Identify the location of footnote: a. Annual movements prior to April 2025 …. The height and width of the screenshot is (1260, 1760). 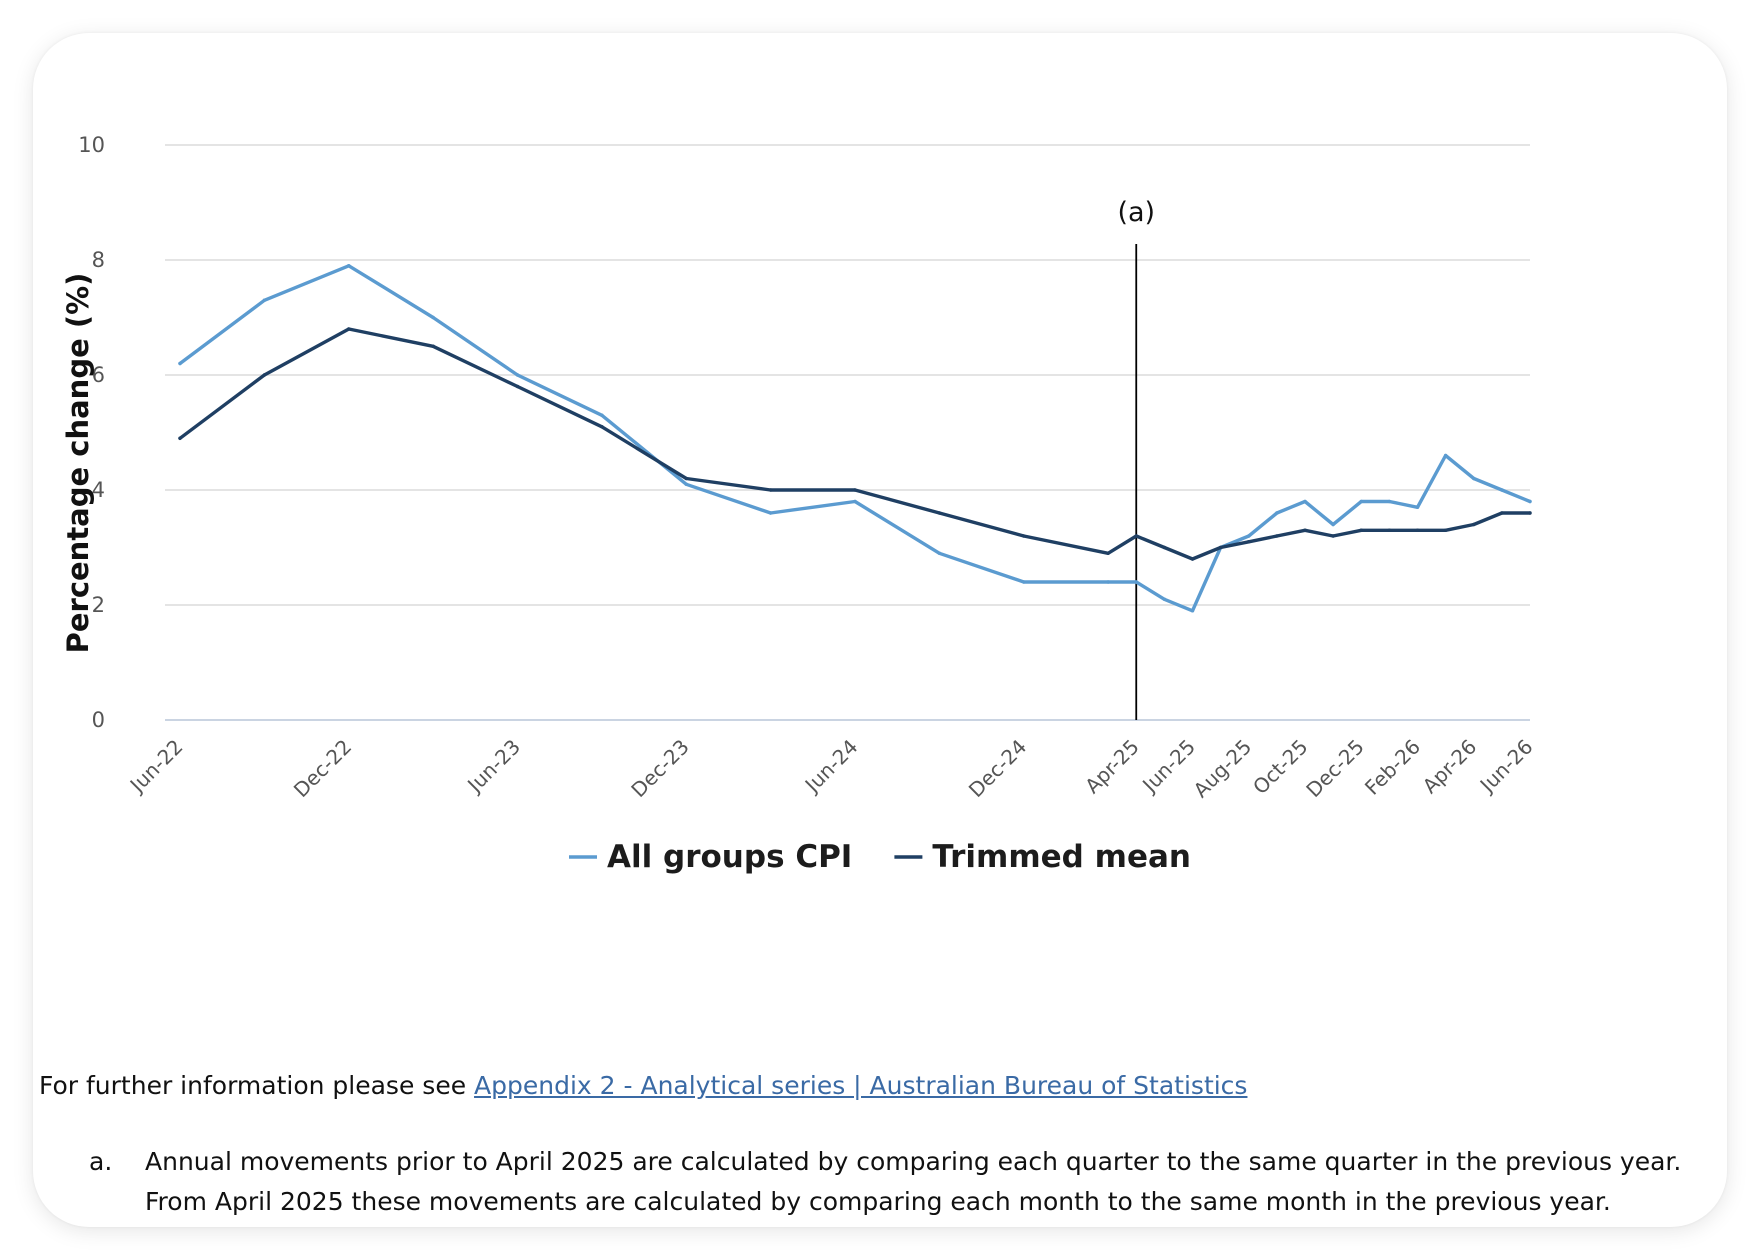
(904, 1182).